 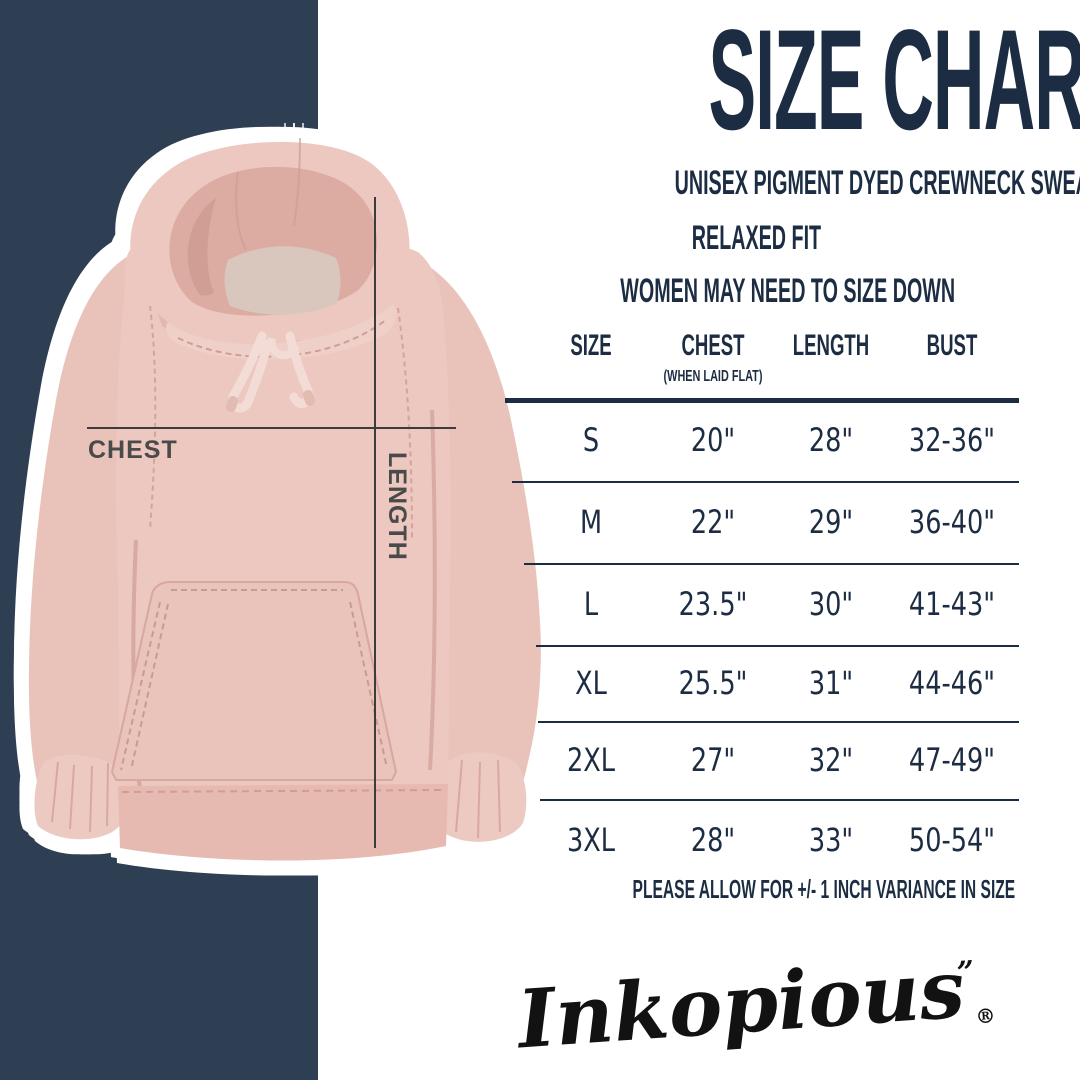 What do you see at coordinates (591, 840) in the screenshot?
I see `cell-size: 3XL` at bounding box center [591, 840].